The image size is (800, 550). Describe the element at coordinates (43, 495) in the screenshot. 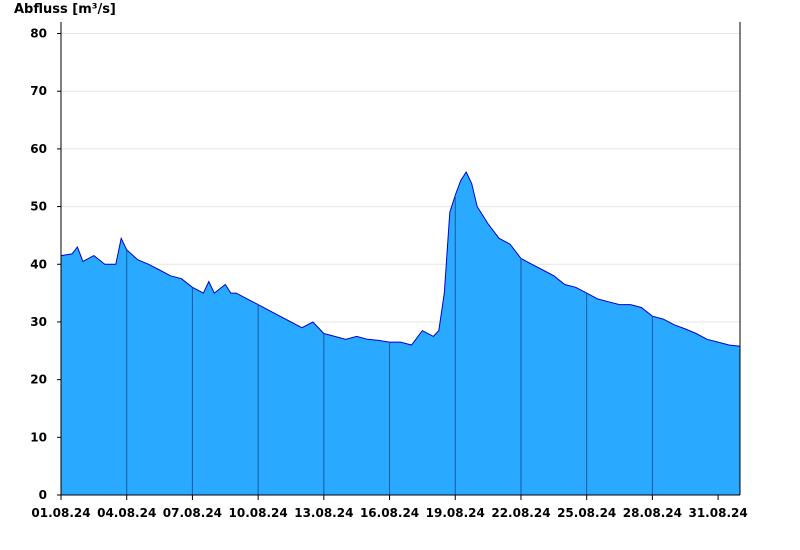

I see `y-tick-label-0: 0` at that location.